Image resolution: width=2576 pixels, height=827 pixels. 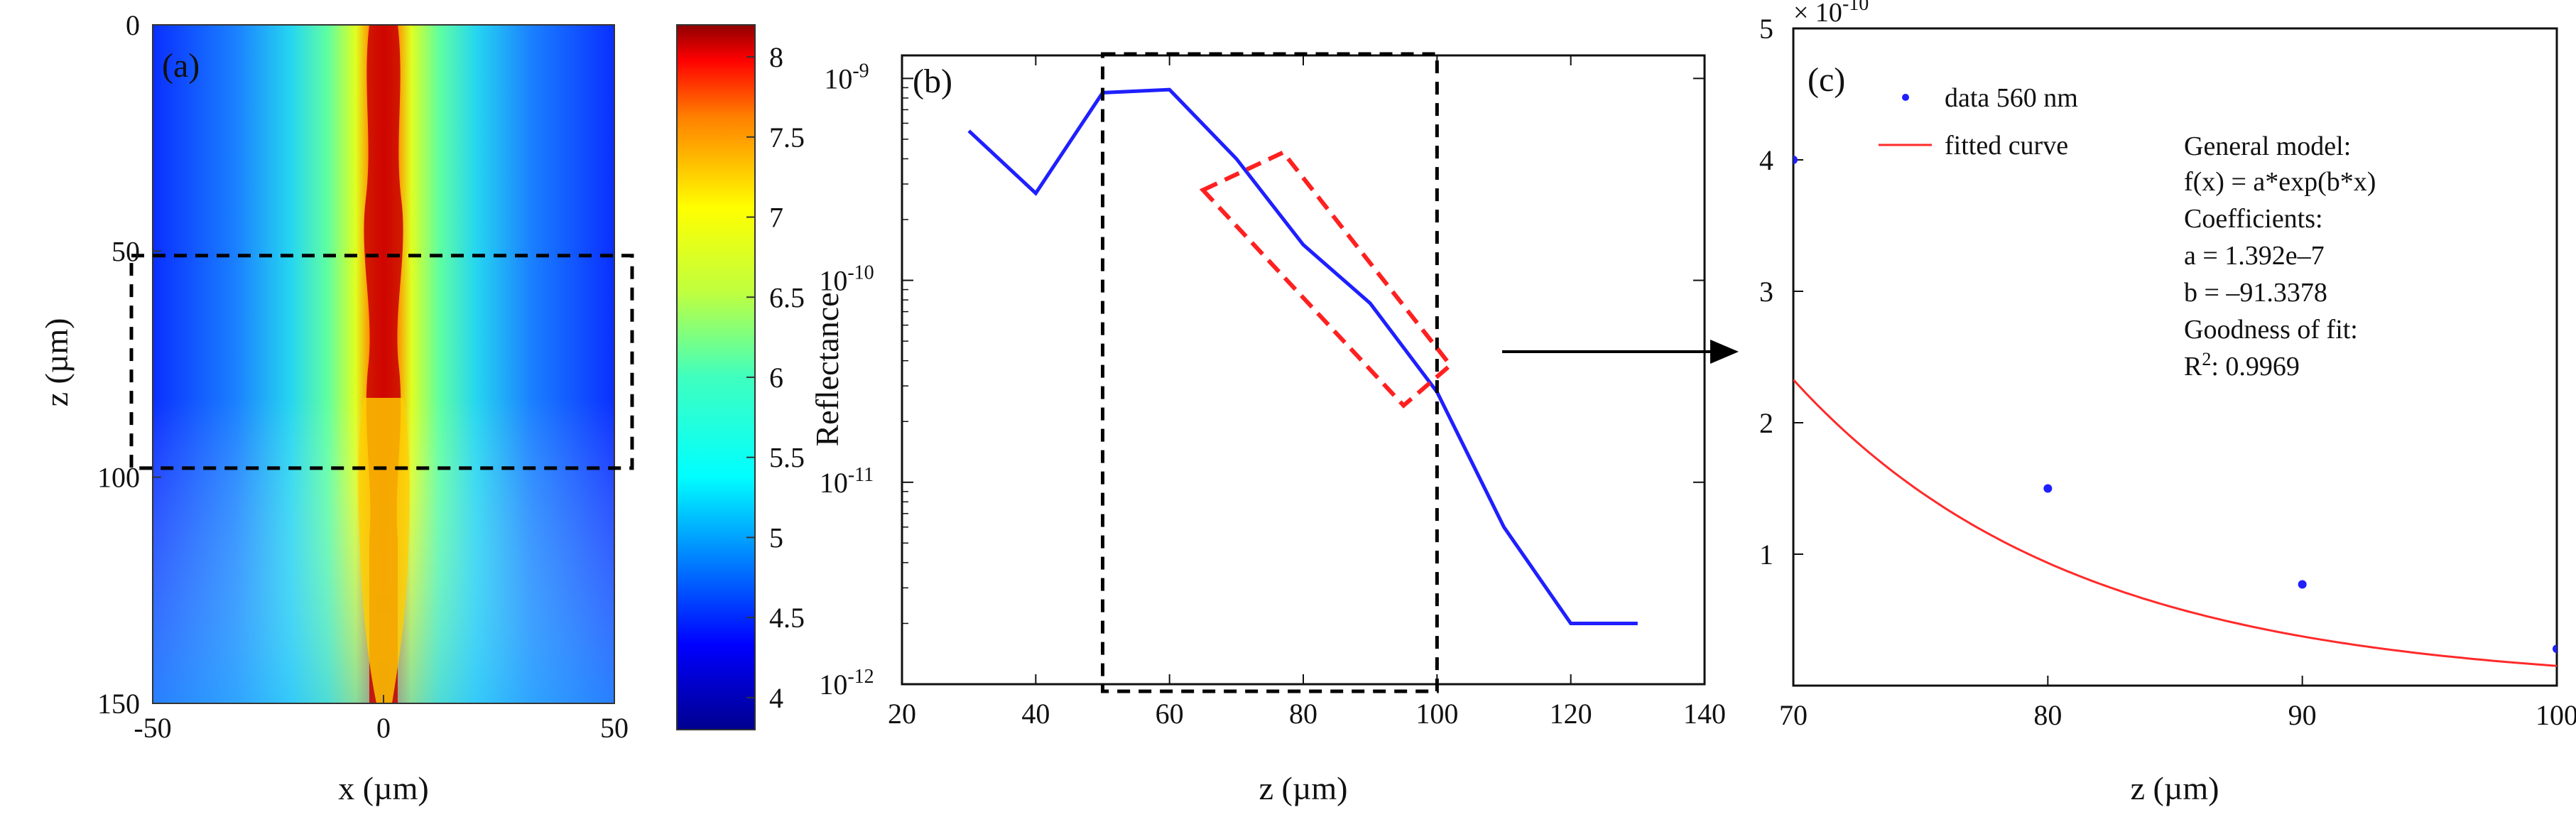 I want to click on panel-b-x-tick-label: 80, so click(x=1303, y=714).